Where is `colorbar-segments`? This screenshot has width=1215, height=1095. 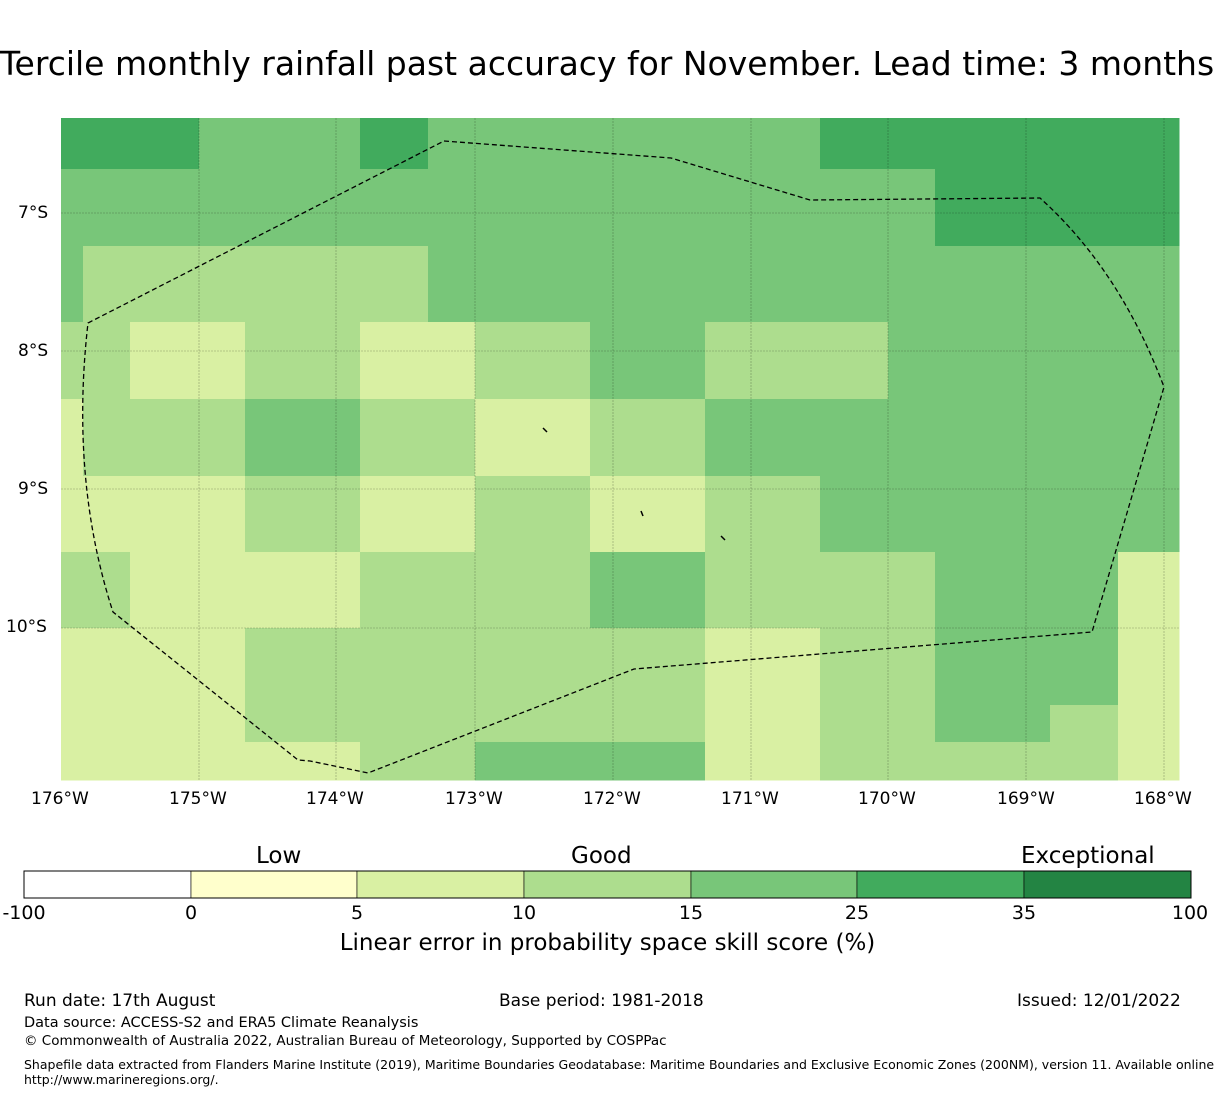 colorbar-segments is located at coordinates (607, 884).